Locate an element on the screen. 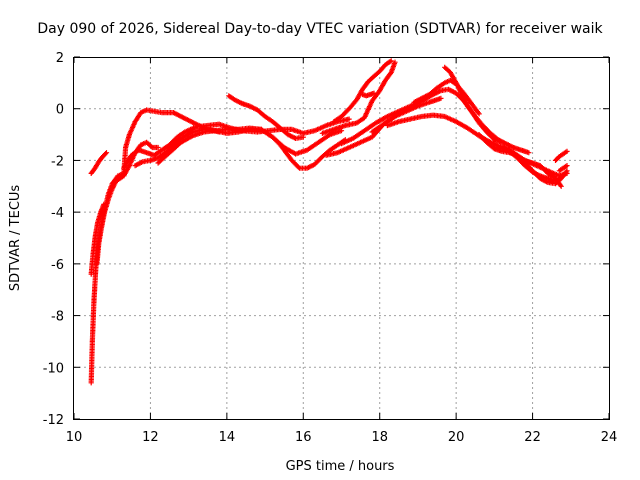 The image size is (640, 480). y-tick-label: -12 is located at coordinates (53, 420).